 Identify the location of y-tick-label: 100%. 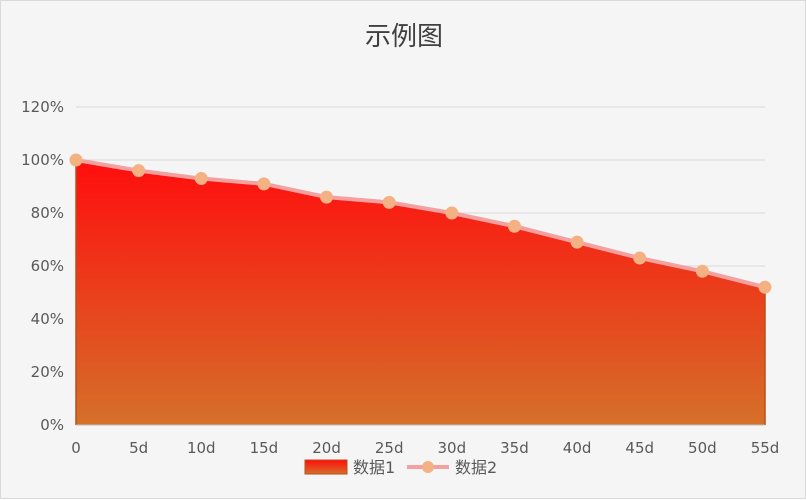
(42, 160).